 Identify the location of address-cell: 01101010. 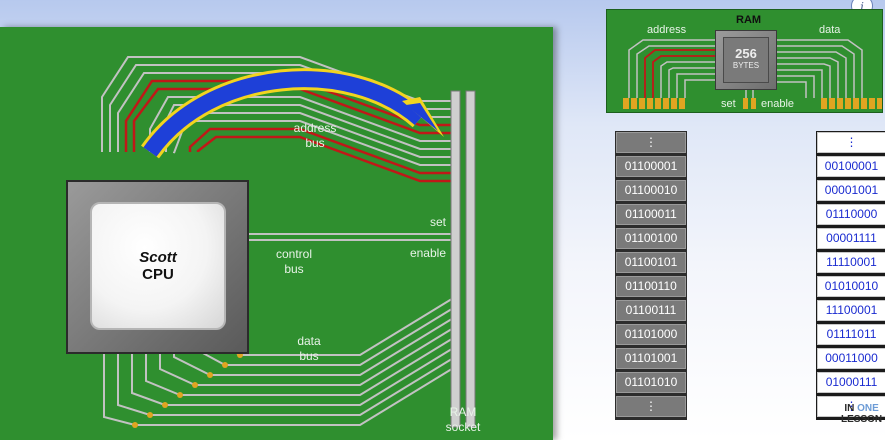
(651, 382).